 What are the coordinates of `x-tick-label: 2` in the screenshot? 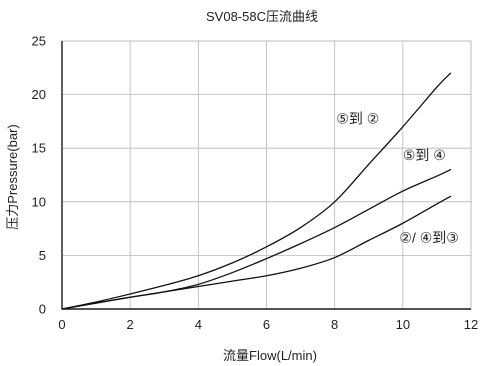 It's located at (130, 324).